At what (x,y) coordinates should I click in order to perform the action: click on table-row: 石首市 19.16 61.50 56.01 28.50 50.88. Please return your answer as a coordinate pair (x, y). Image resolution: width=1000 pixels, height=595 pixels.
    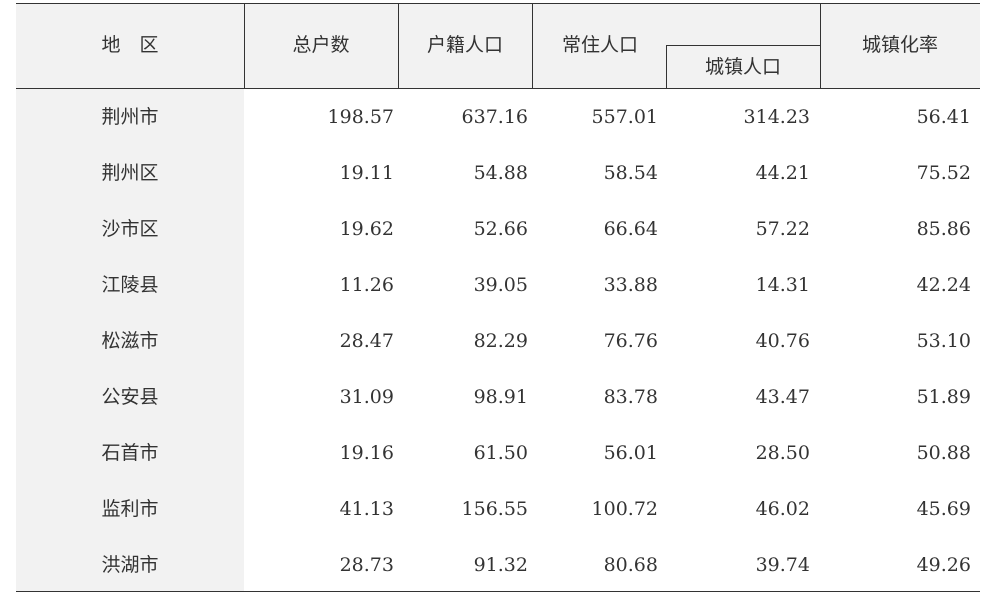
    Looking at the image, I should click on (498, 453).